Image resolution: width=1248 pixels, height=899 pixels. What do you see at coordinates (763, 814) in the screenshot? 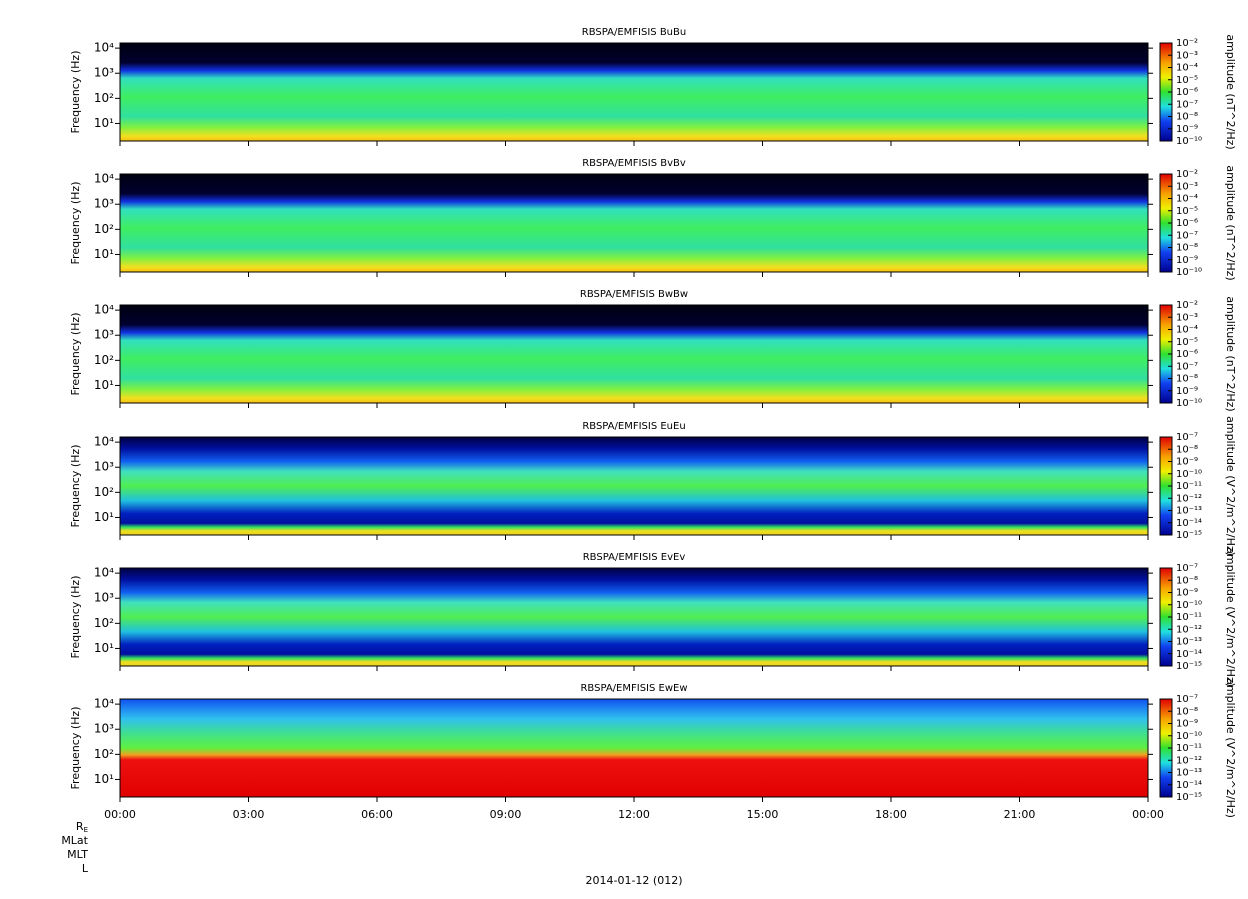
I see `x-tick-label: 15:00` at bounding box center [763, 814].